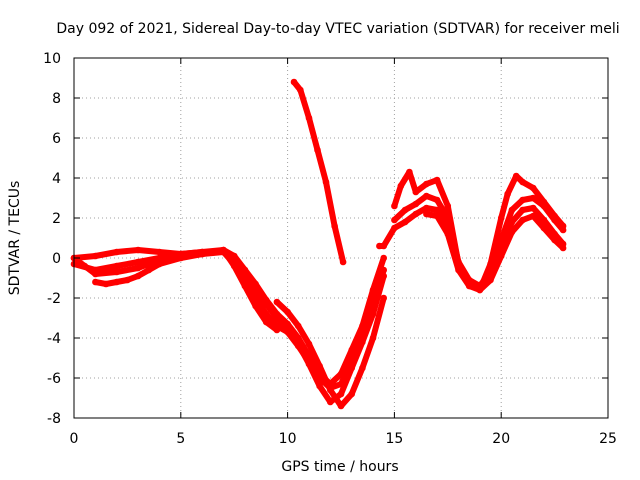 The width and height of the screenshot is (640, 480). I want to click on x-axis-label: GPS time / hours, so click(339, 467).